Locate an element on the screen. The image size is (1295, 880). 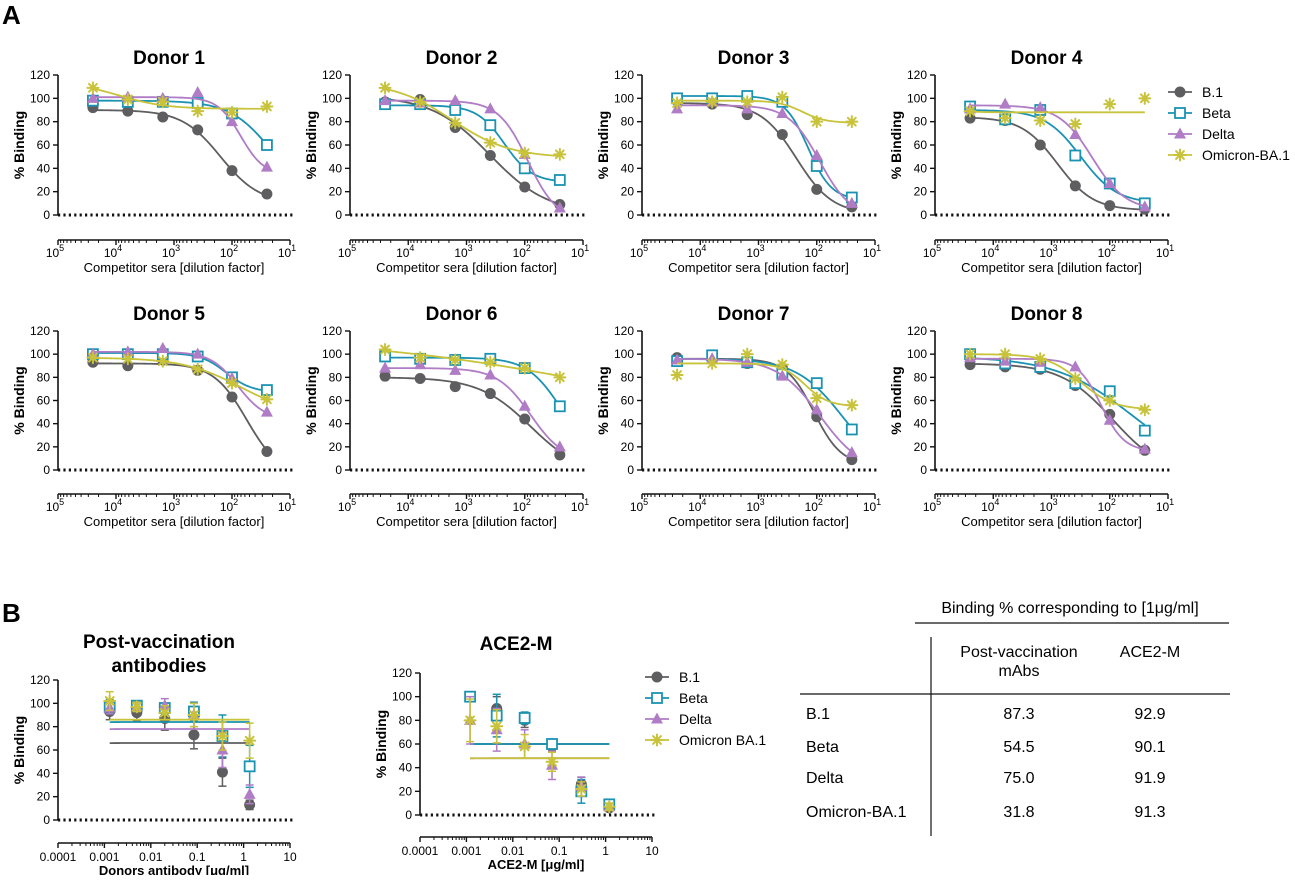
legend-label: Beta is located at coordinates (1216, 113).